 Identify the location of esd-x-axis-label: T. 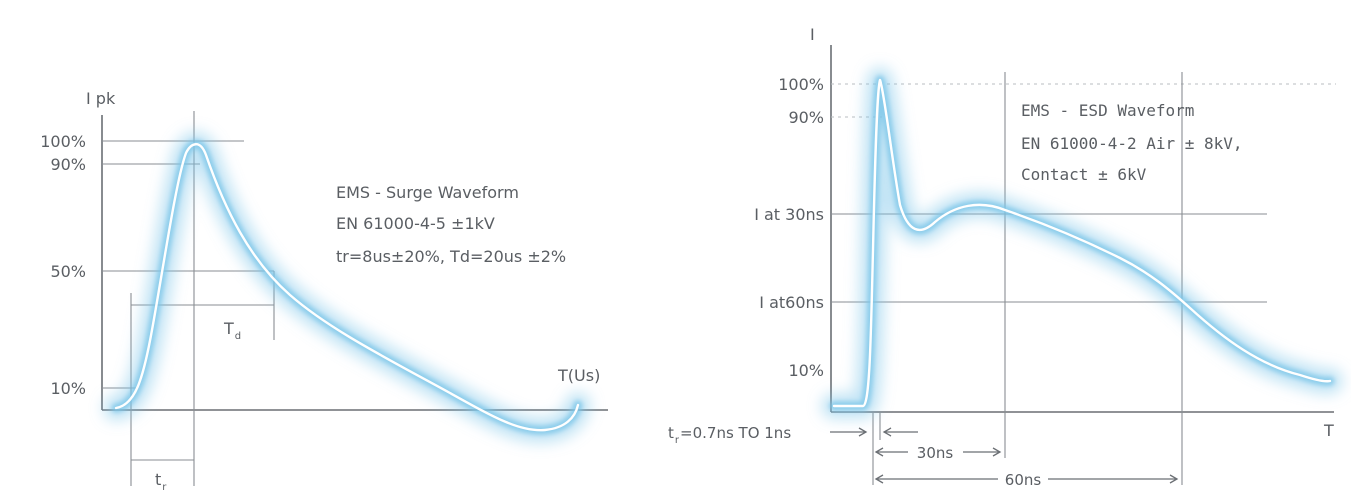
(1328, 430).